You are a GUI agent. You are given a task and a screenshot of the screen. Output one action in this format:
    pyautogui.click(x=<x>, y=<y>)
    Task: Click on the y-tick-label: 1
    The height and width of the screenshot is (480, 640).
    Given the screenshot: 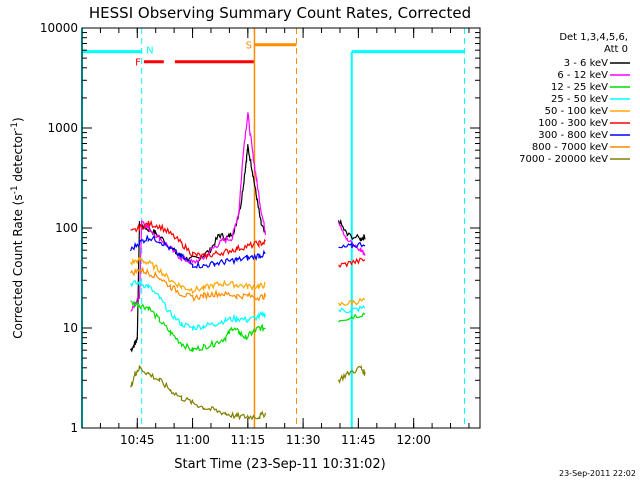 What is the action you would take?
    pyautogui.click(x=74, y=428)
    